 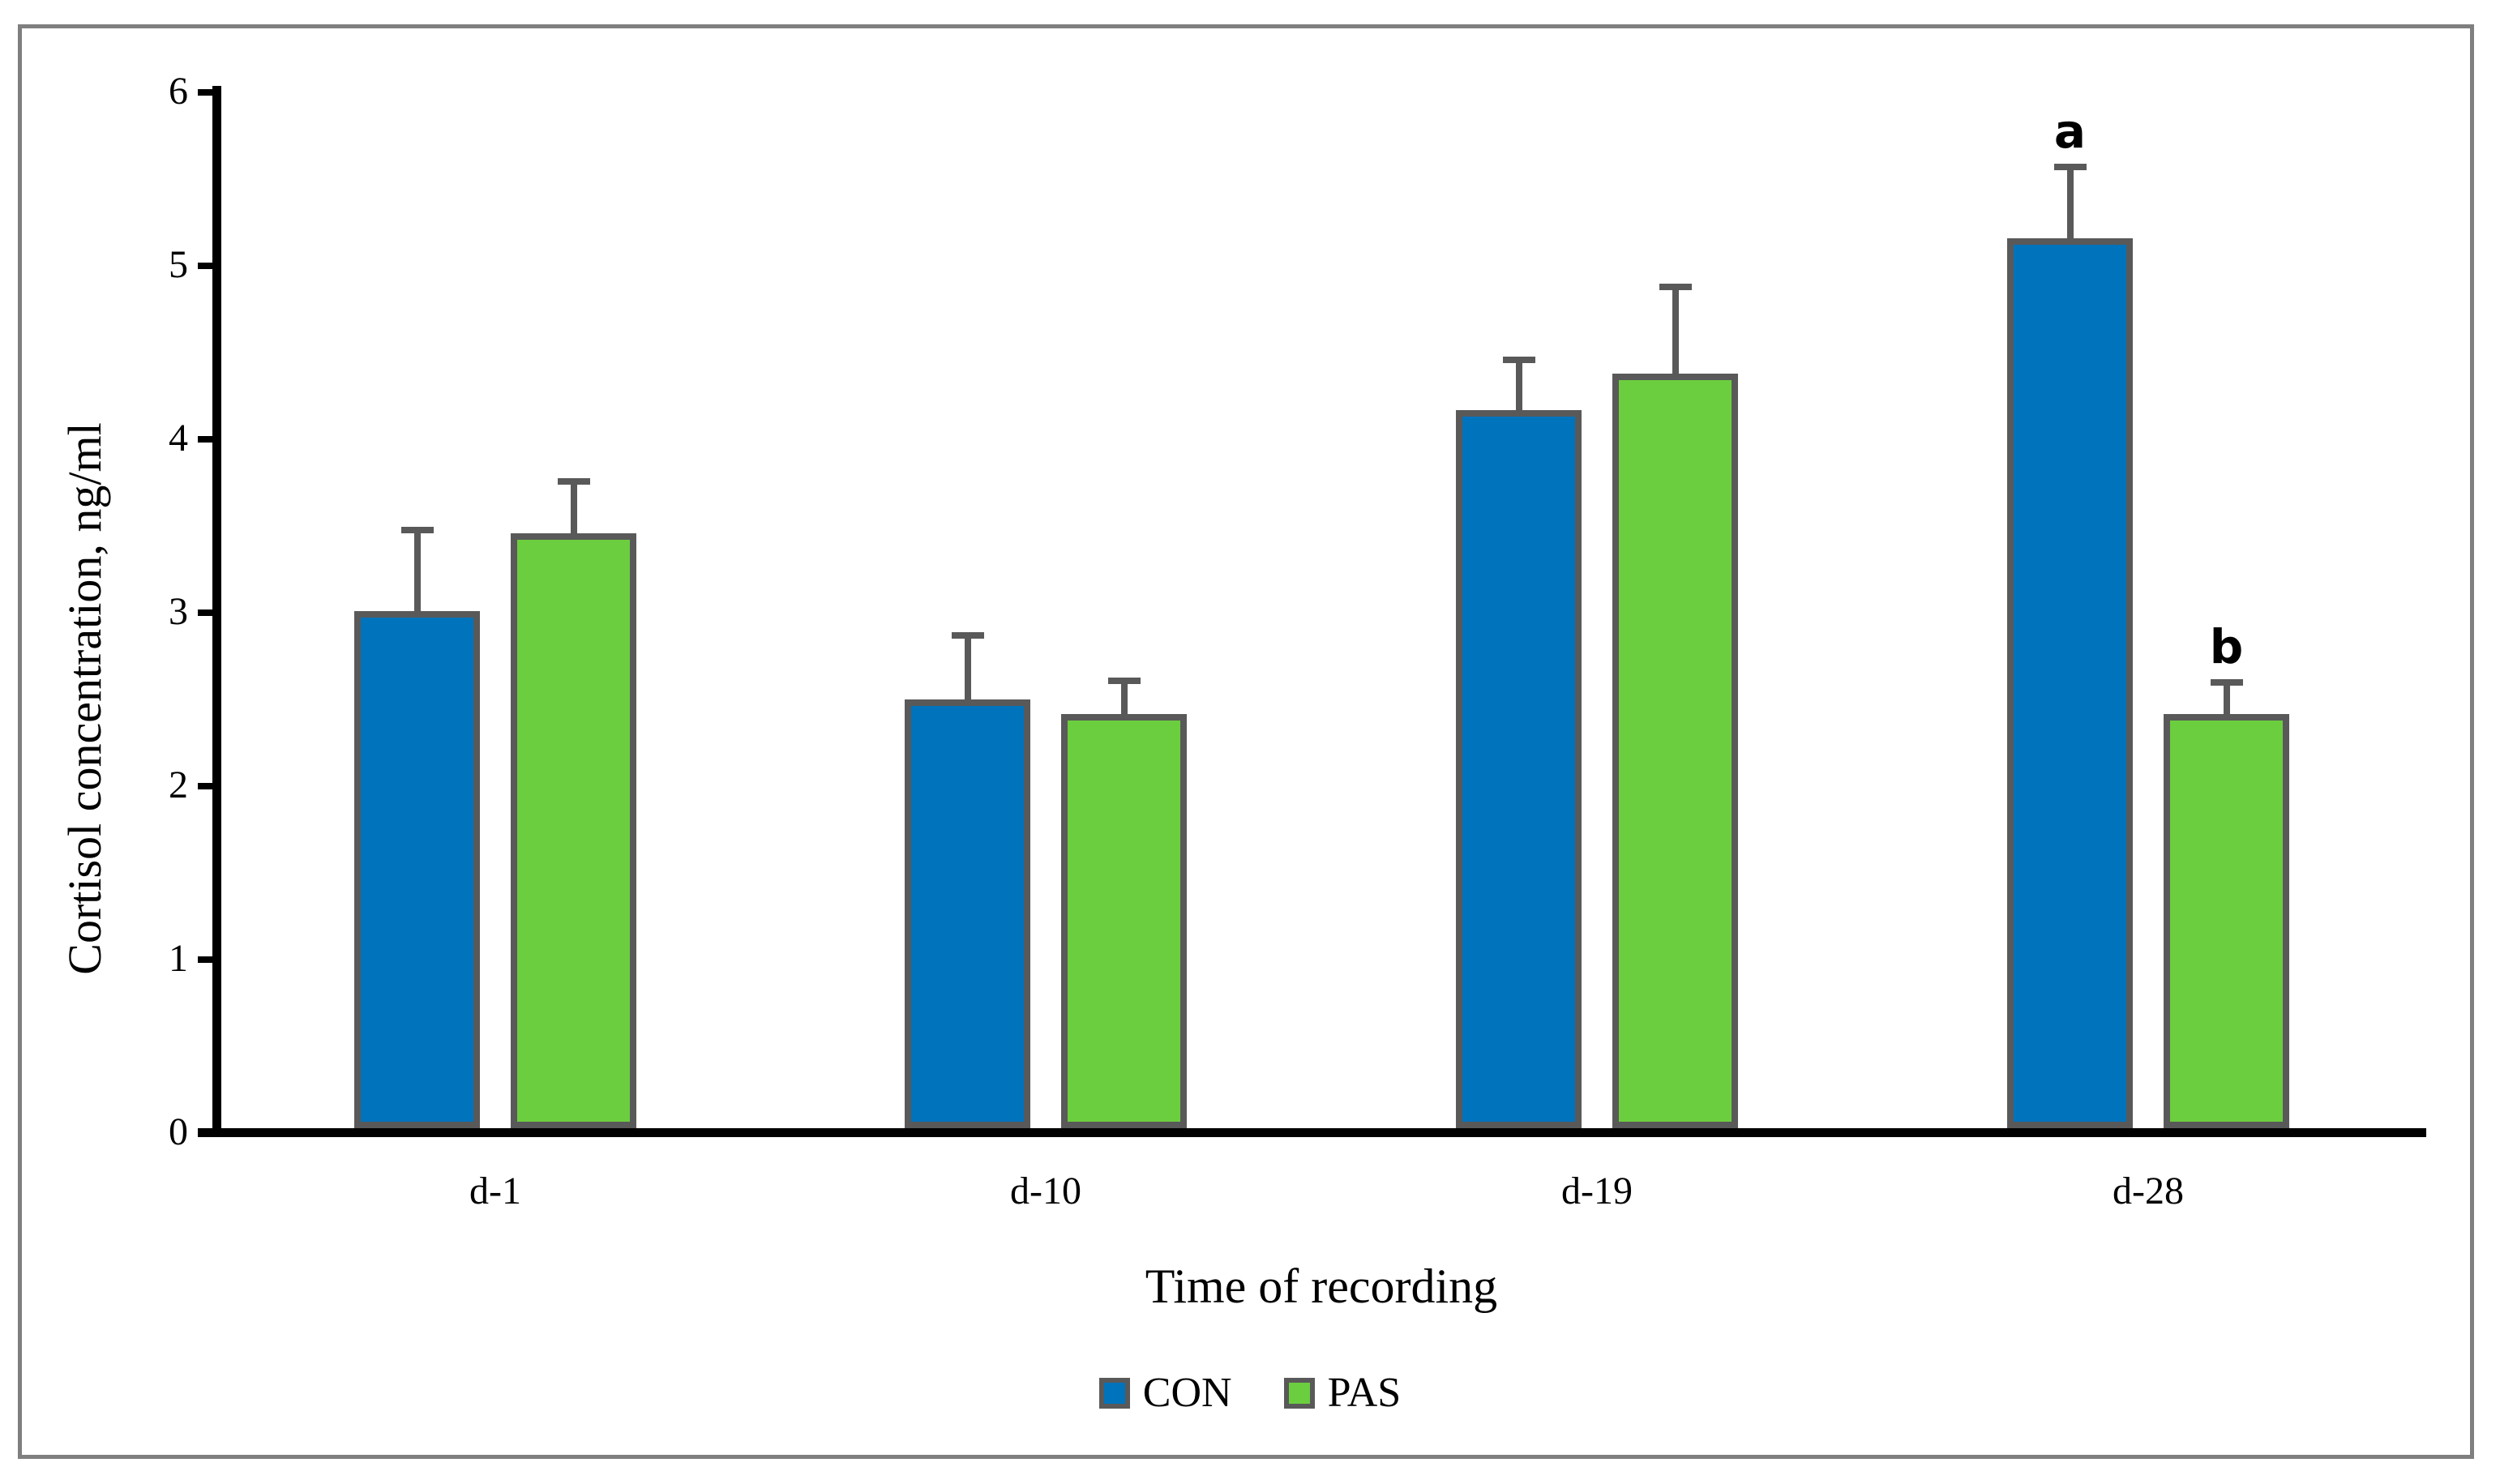 What do you see at coordinates (178, 611) in the screenshot?
I see `y-tick-label: 3` at bounding box center [178, 611].